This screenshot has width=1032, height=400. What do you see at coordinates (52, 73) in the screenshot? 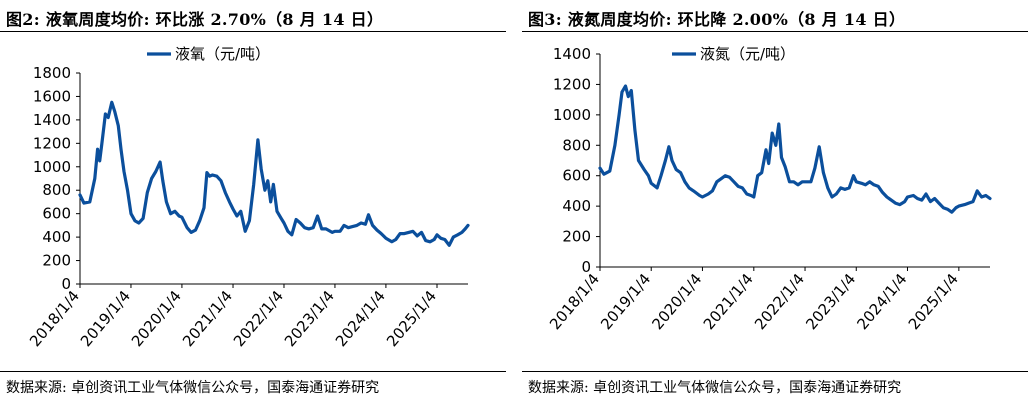
I see `y-tick-label: 1800` at bounding box center [52, 73].